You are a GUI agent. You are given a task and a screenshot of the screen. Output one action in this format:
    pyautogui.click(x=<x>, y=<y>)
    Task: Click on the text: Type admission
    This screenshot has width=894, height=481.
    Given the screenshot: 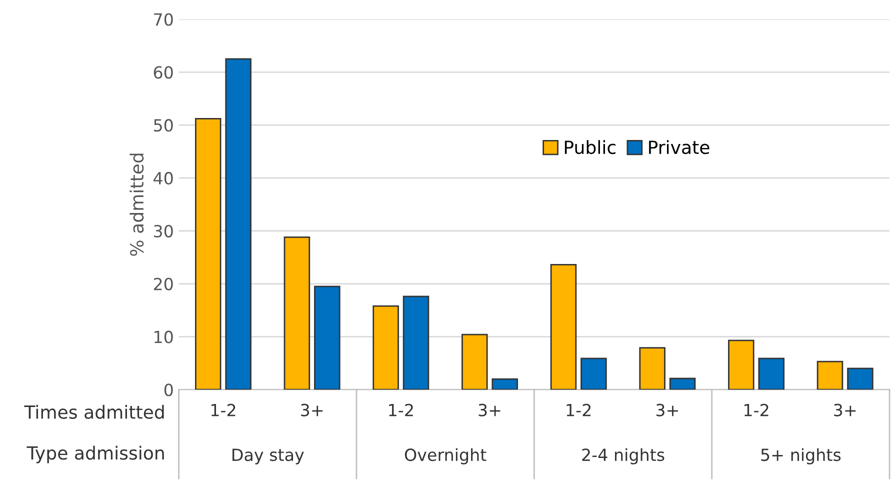 What is the action you would take?
    pyautogui.click(x=95, y=455)
    